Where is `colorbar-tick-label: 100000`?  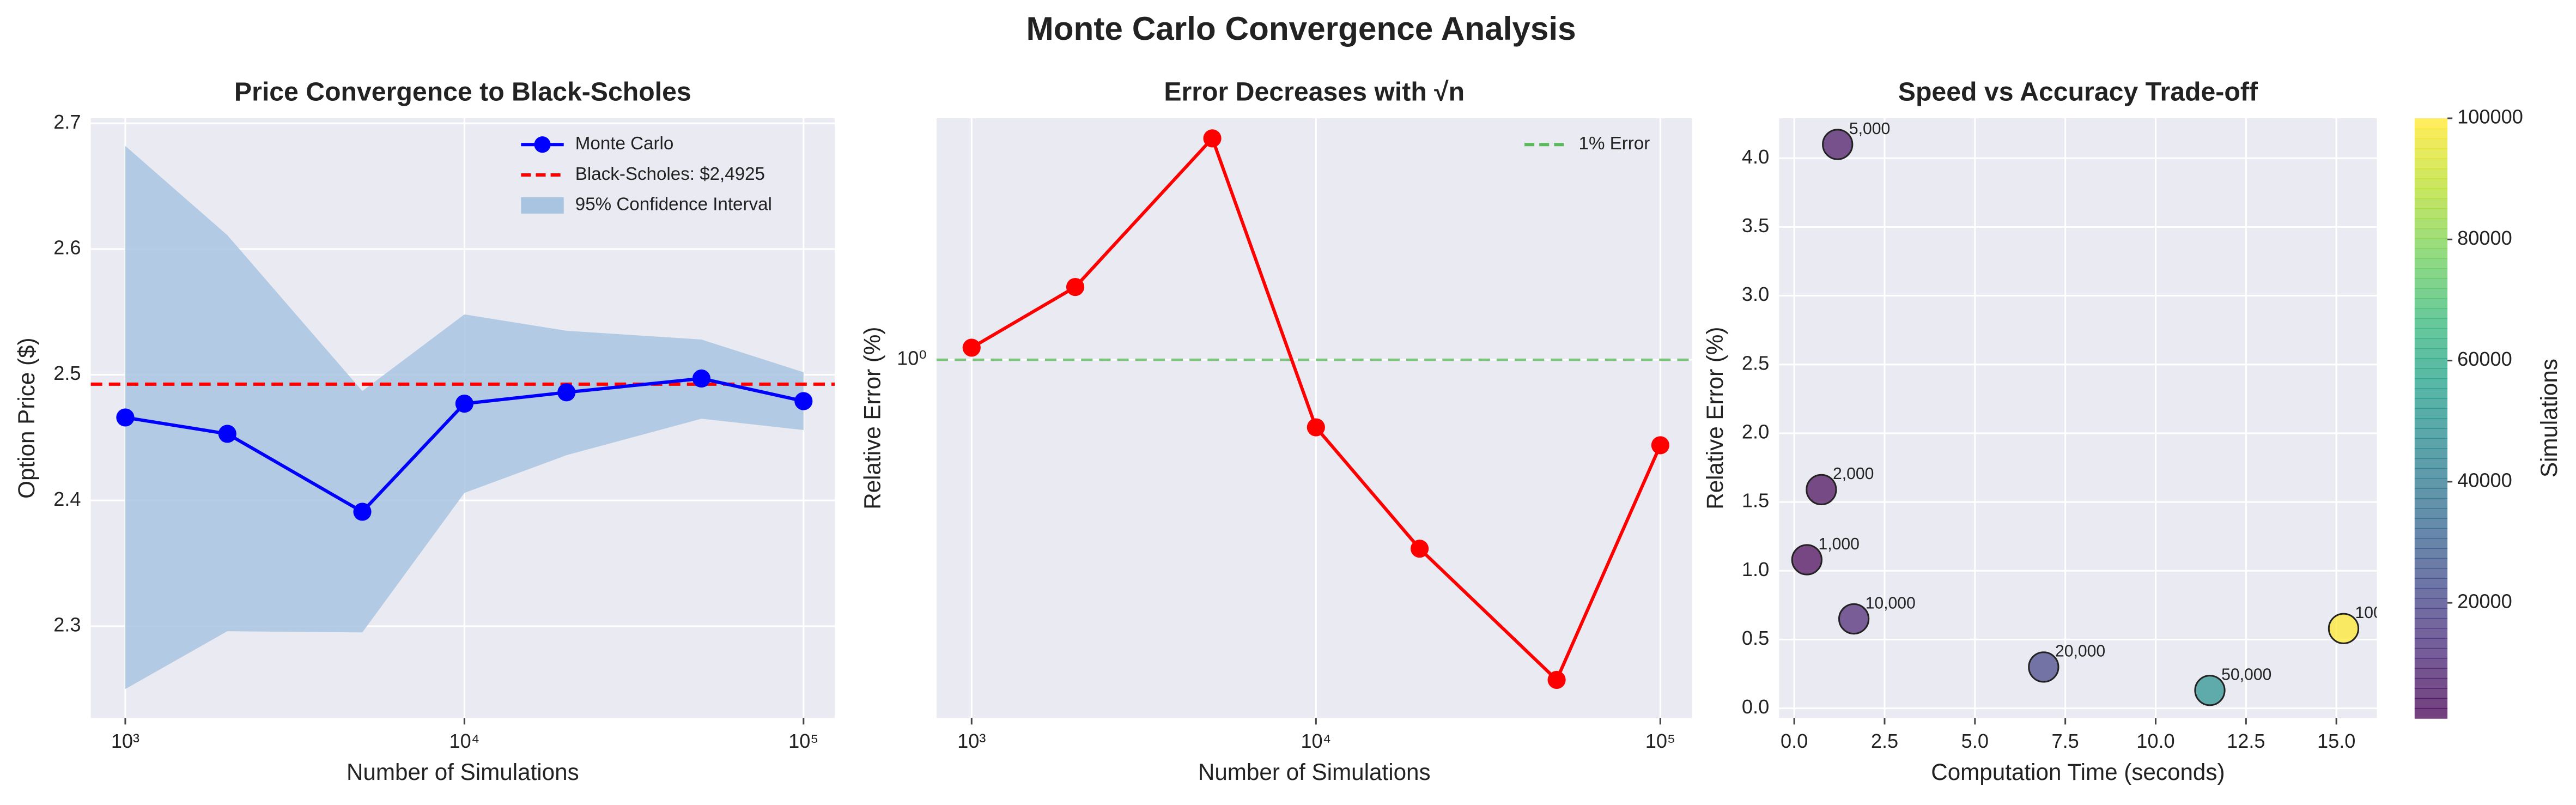 colorbar-tick-label: 100000 is located at coordinates (2490, 117).